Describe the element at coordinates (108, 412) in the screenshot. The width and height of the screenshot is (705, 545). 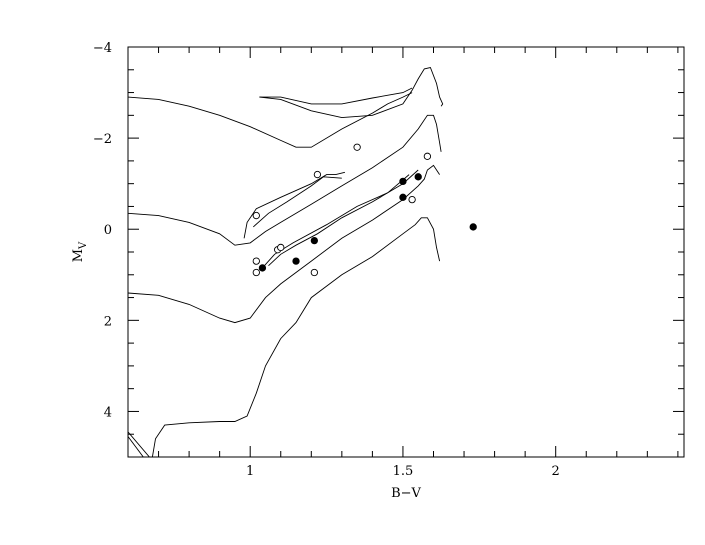
I see `y-tick-label: 4` at that location.